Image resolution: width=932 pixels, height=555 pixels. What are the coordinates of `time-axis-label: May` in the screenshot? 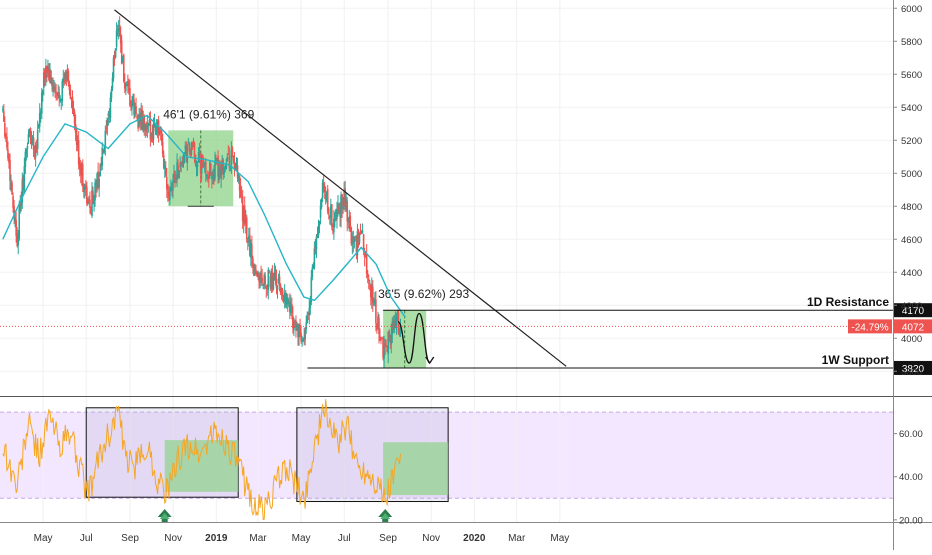 It's located at (559, 538).